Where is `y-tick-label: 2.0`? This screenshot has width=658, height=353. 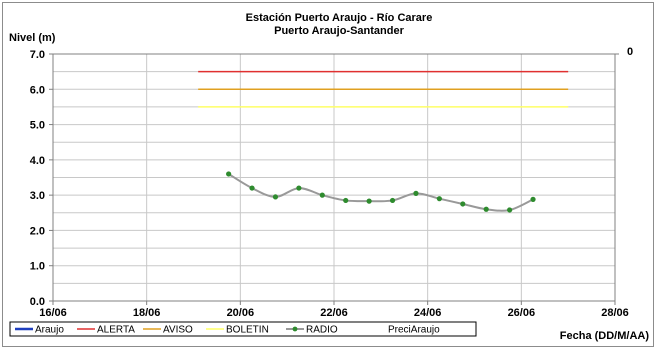 y-tick-label: 2.0 is located at coordinates (37, 231).